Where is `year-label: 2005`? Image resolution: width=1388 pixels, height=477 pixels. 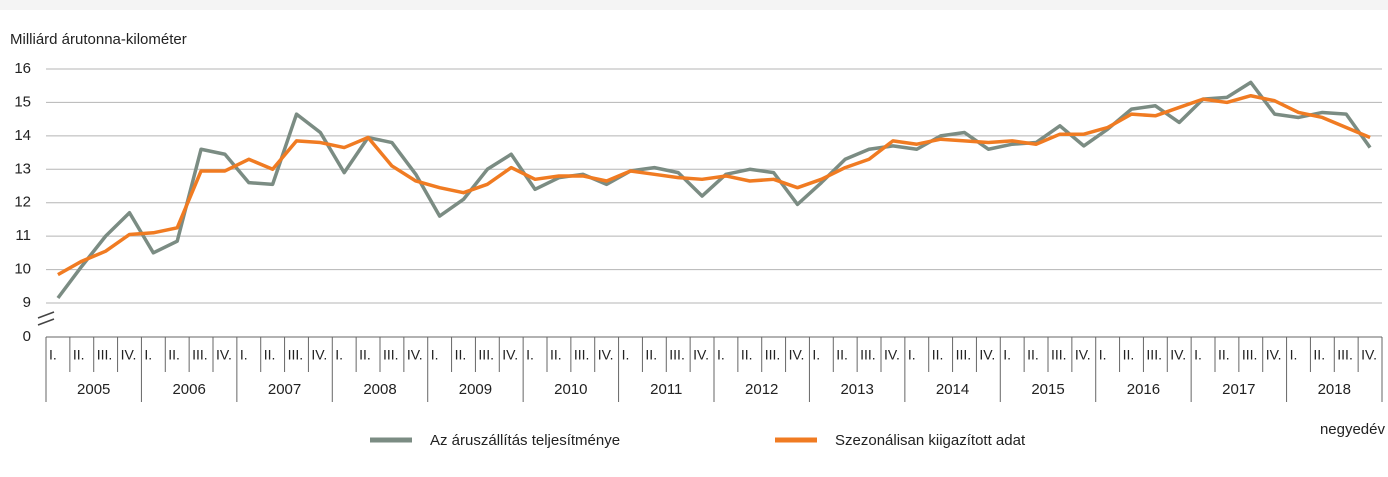 year-label: 2005 is located at coordinates (93, 389).